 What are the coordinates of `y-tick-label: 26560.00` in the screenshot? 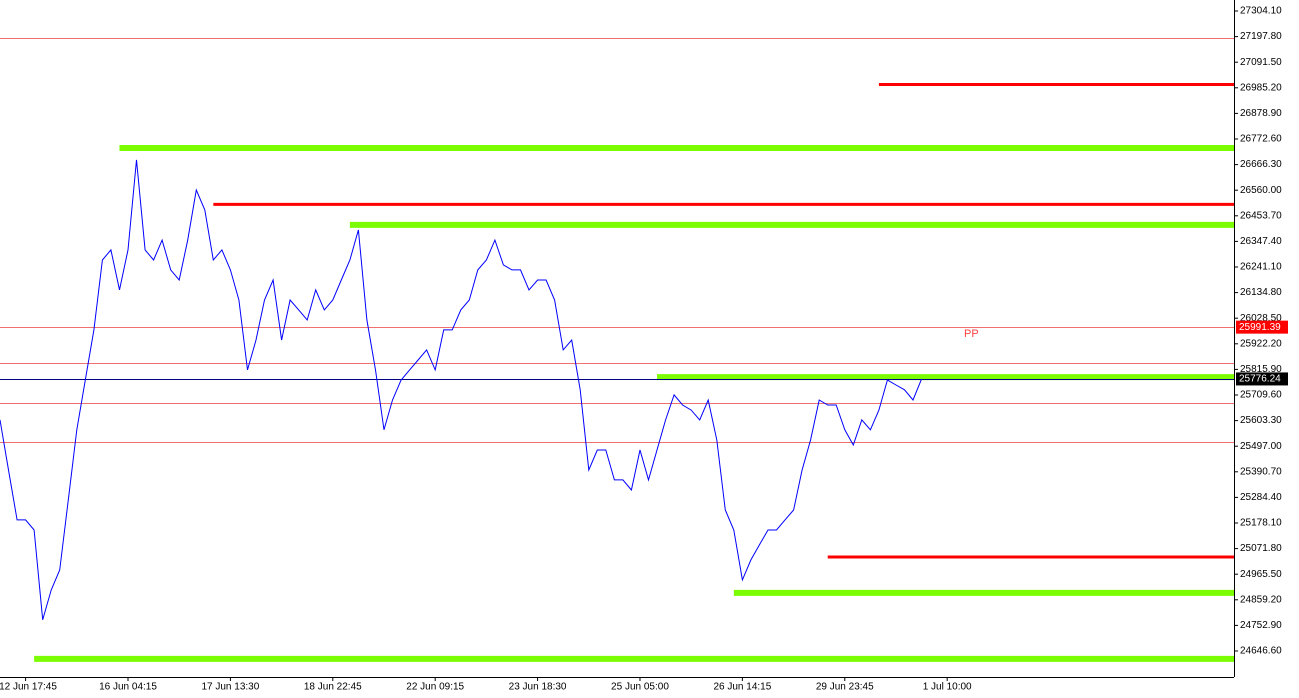 It's located at (1261, 190).